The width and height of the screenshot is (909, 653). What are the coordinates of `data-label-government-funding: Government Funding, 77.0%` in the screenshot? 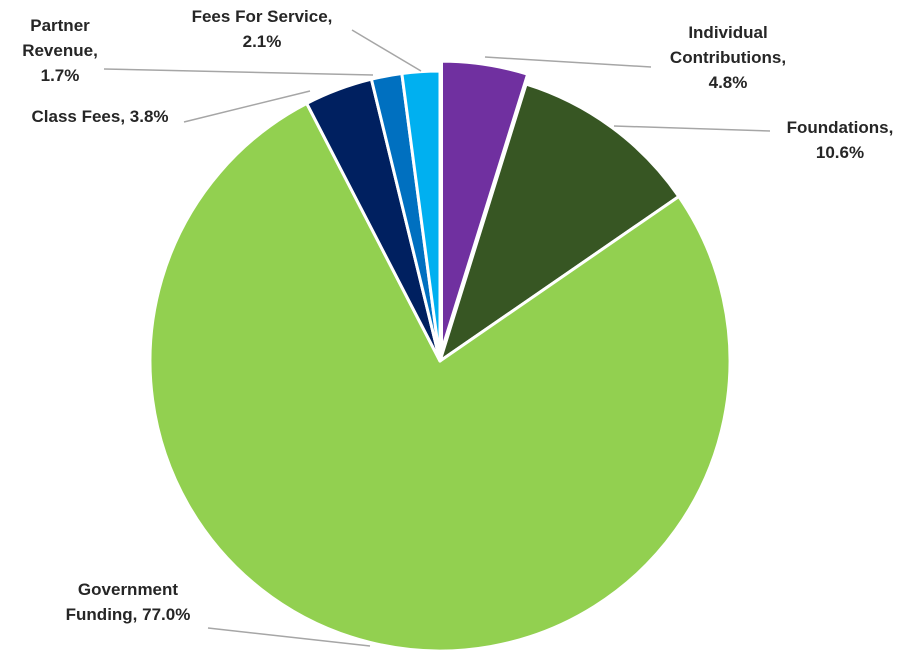 It's located at (128, 602).